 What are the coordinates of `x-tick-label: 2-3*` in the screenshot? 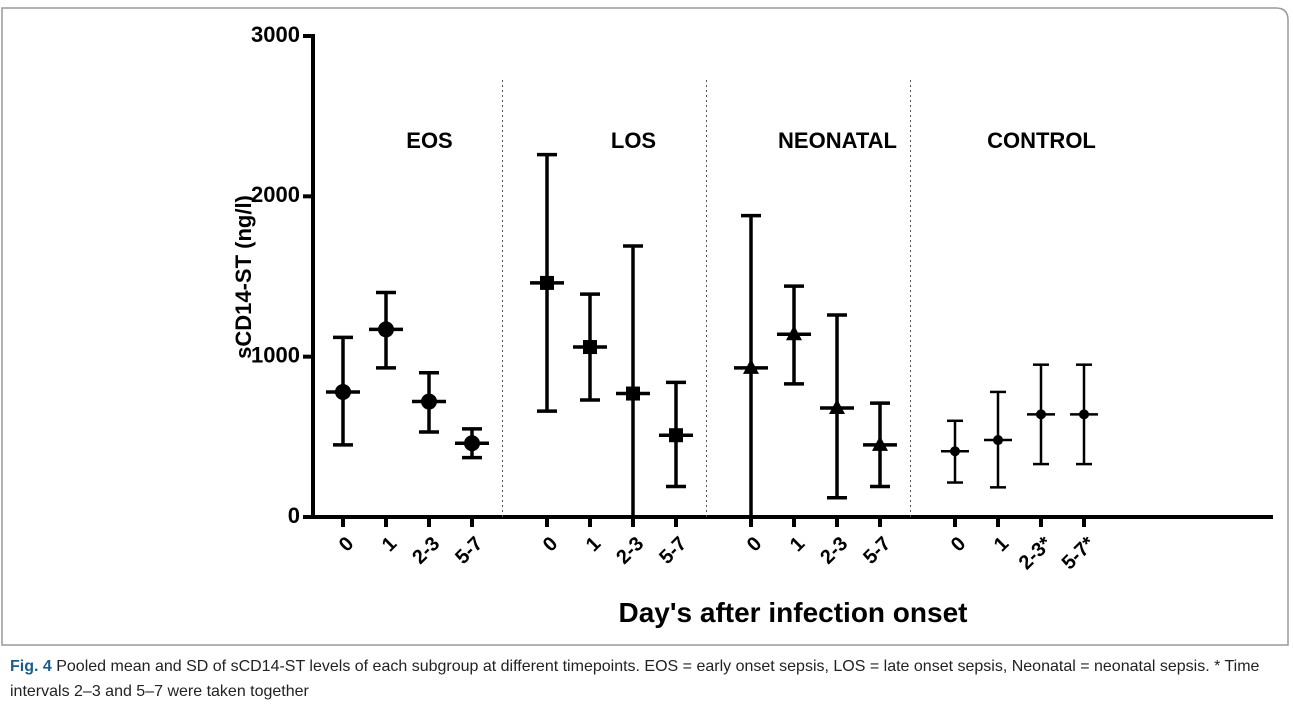 It's located at (1036, 554).